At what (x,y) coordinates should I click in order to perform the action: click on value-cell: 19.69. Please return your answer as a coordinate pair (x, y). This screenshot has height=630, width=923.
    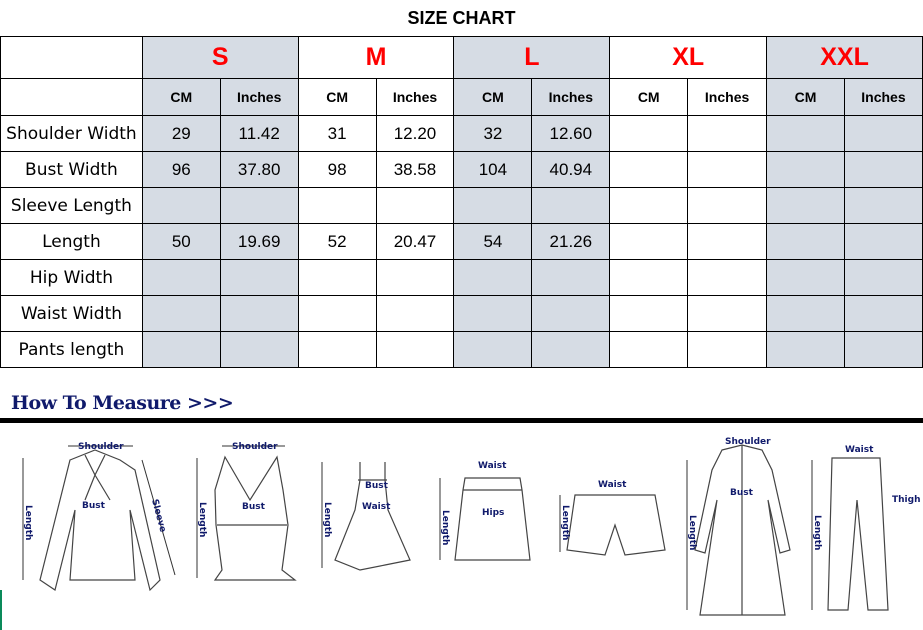
    Looking at the image, I should click on (259, 241).